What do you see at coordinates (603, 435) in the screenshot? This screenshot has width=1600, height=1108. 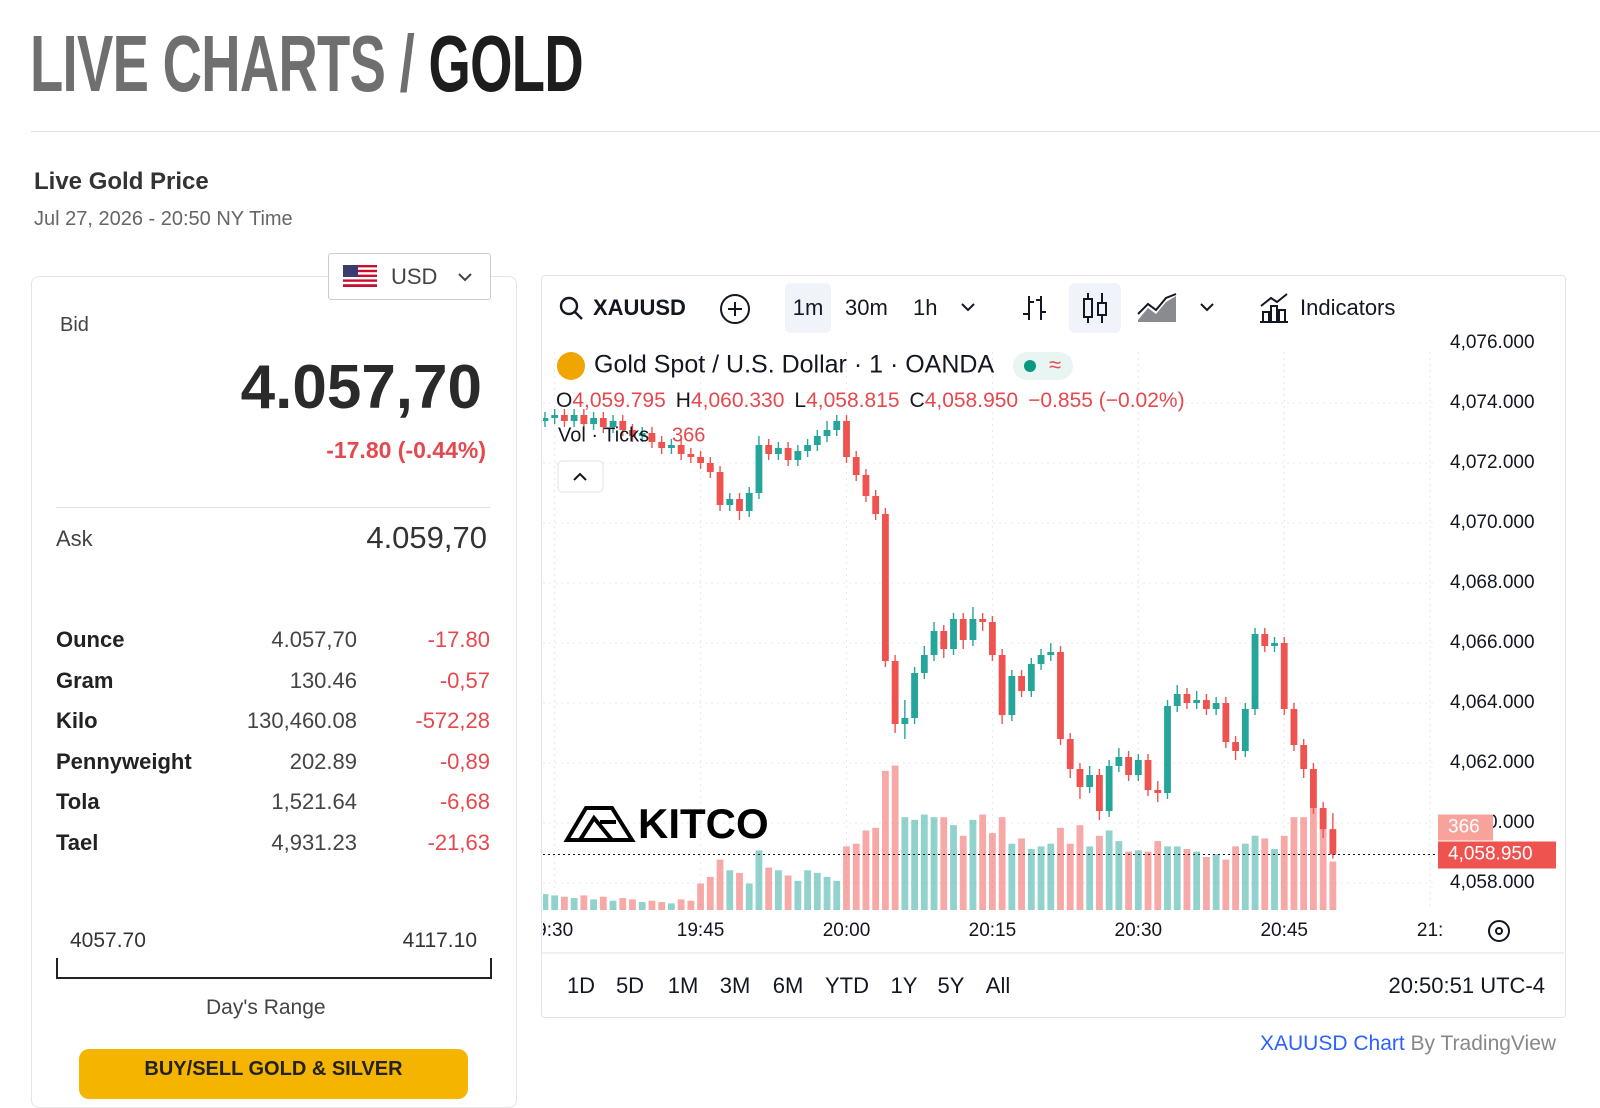 I see `volume-label: Vol · Ticks` at bounding box center [603, 435].